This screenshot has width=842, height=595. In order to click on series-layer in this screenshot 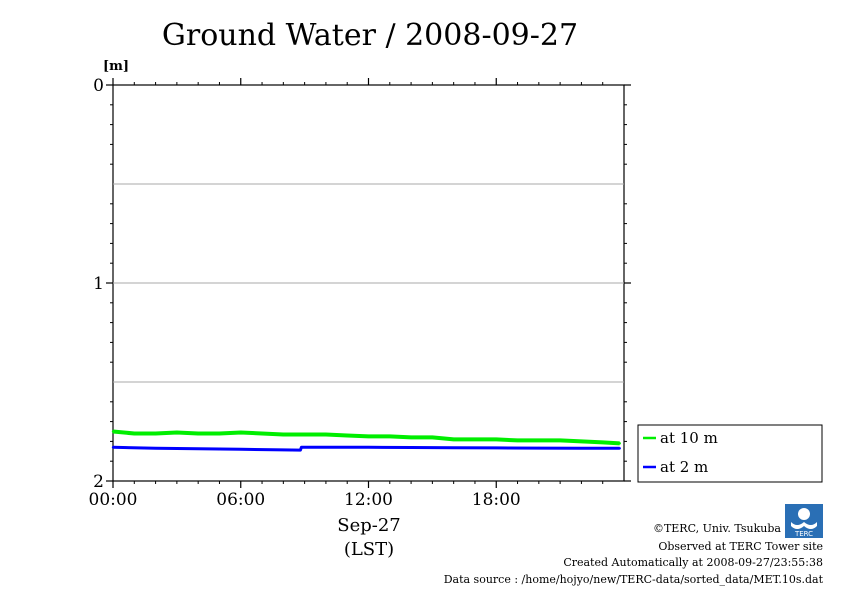, I will do `click(366, 440)`.